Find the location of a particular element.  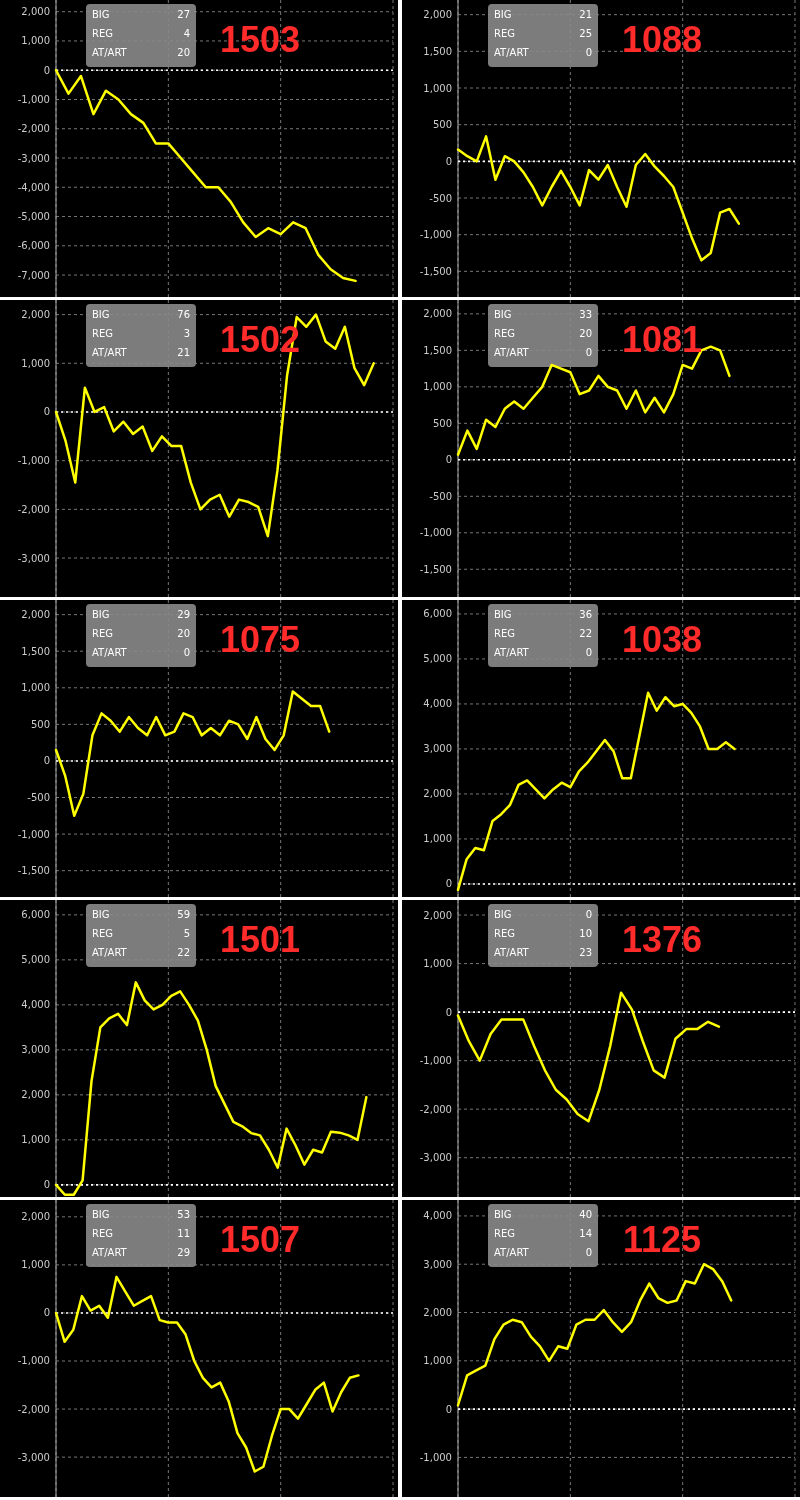

text: 1081 is located at coordinates (662, 339).